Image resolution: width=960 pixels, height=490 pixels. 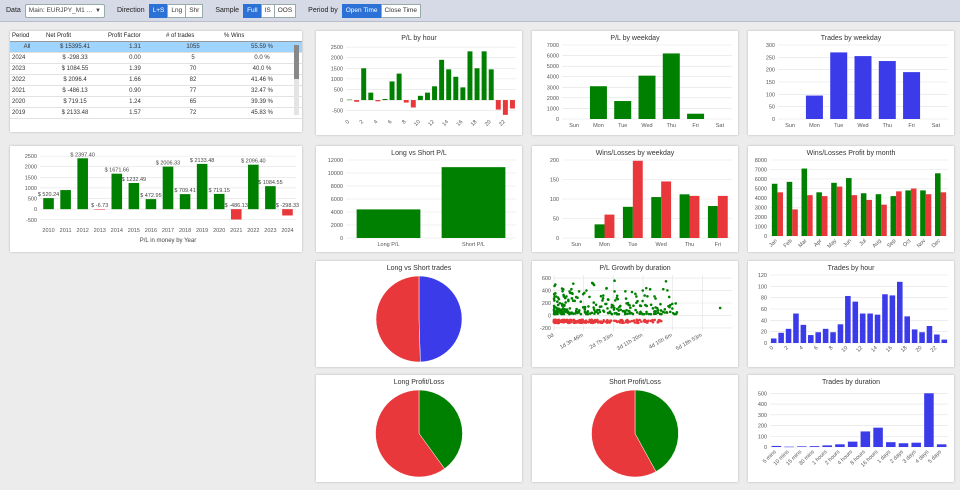 I want to click on direction-button-ls: L+S, so click(x=158, y=10).